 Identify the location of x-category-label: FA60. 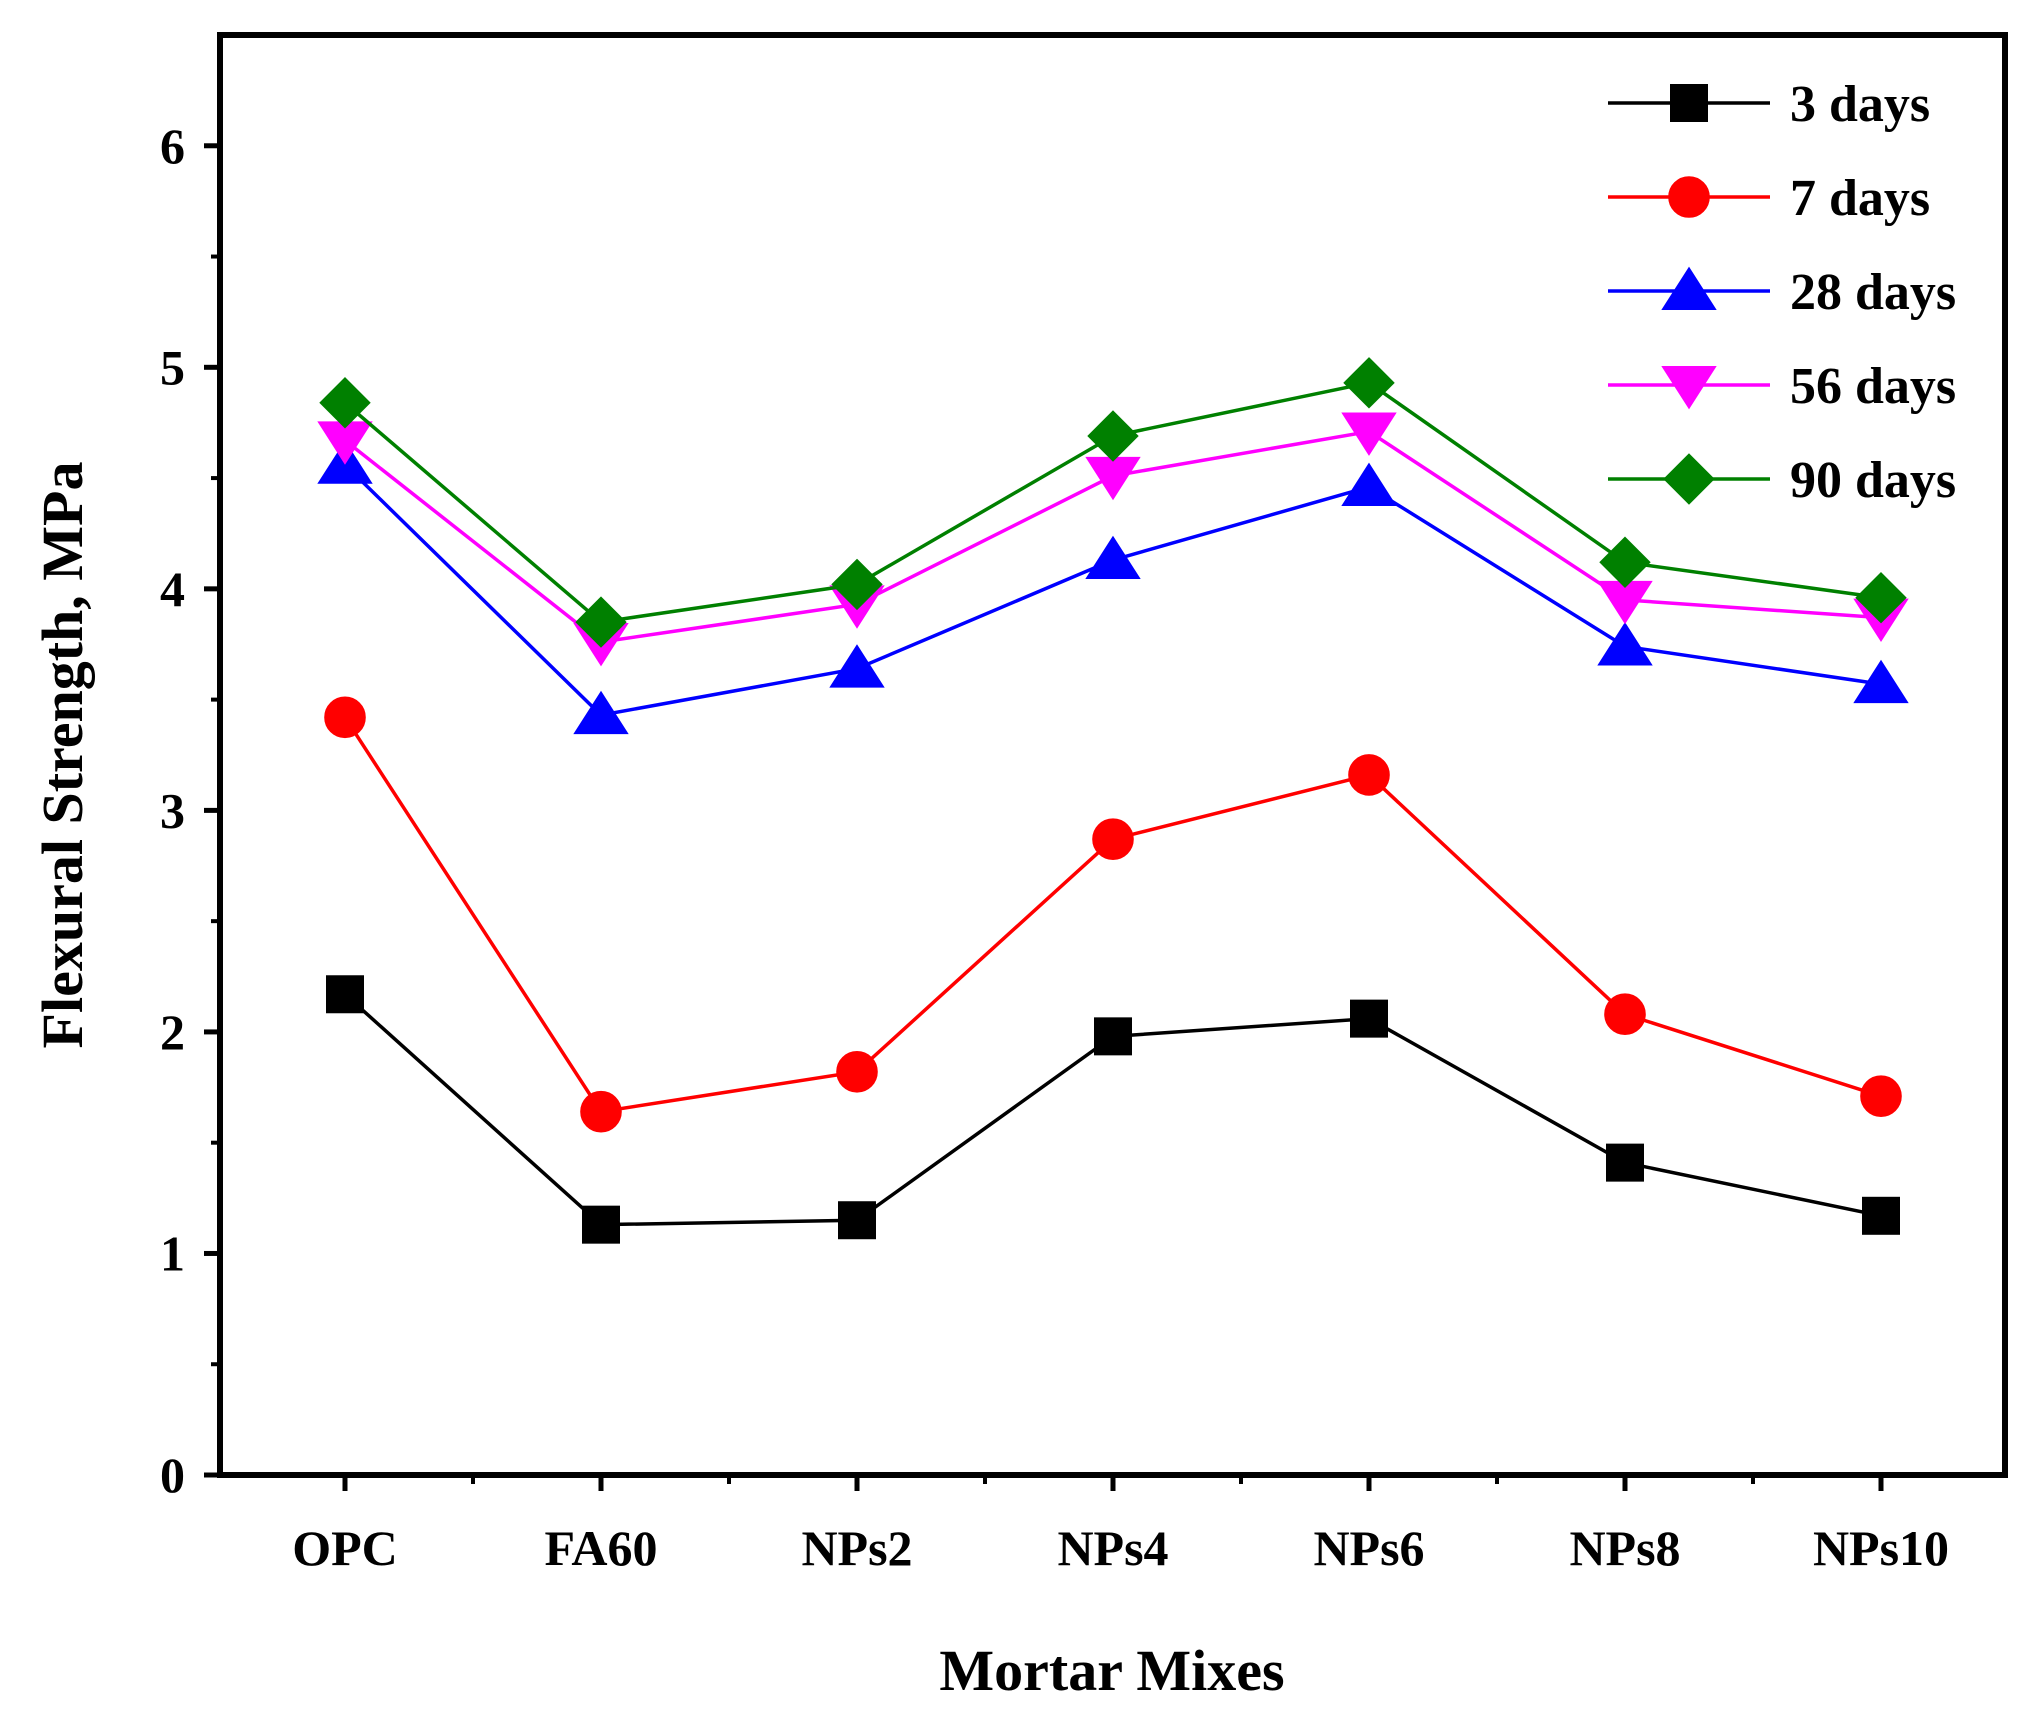
(601, 1548).